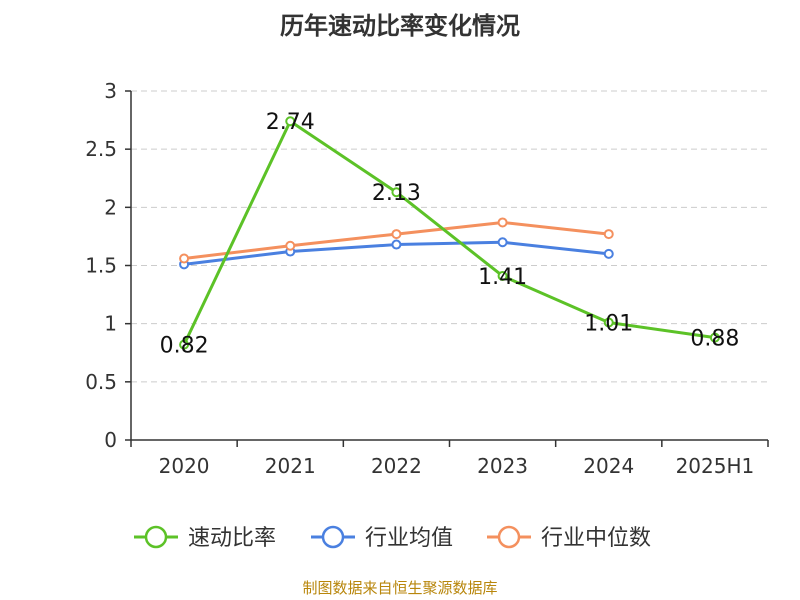  Describe the element at coordinates (400, 588) in the screenshot. I see `source-footer: 制图数据来自恒生聚源数据库` at that location.